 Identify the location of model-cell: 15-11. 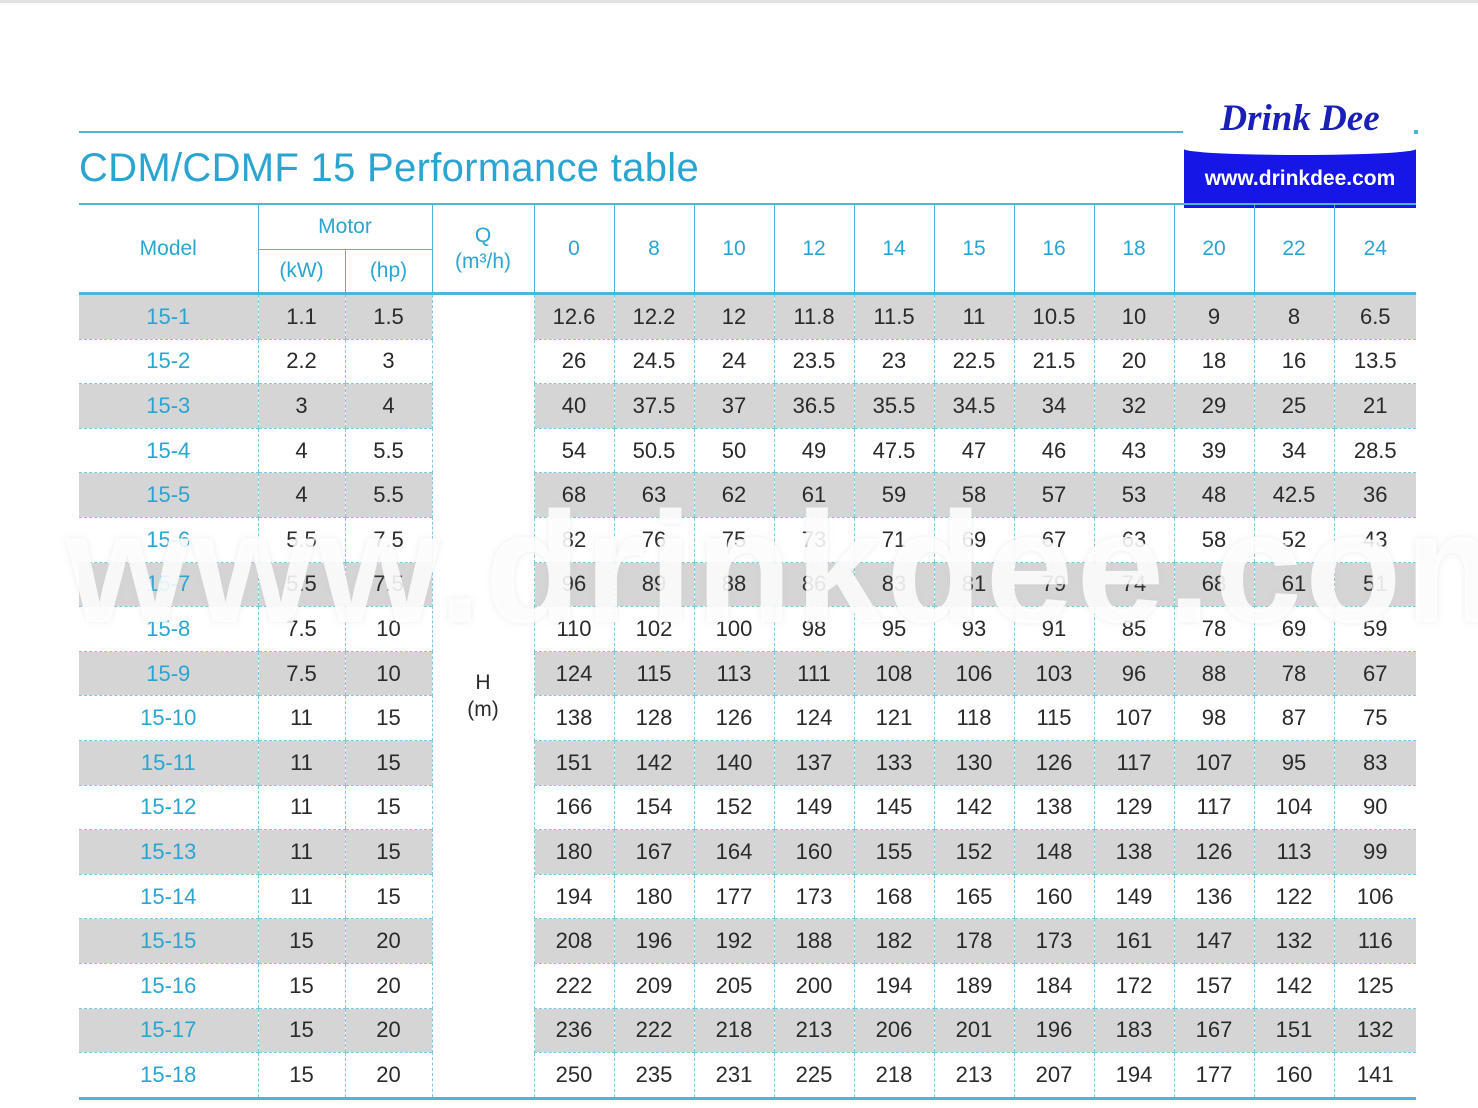
(168, 763).